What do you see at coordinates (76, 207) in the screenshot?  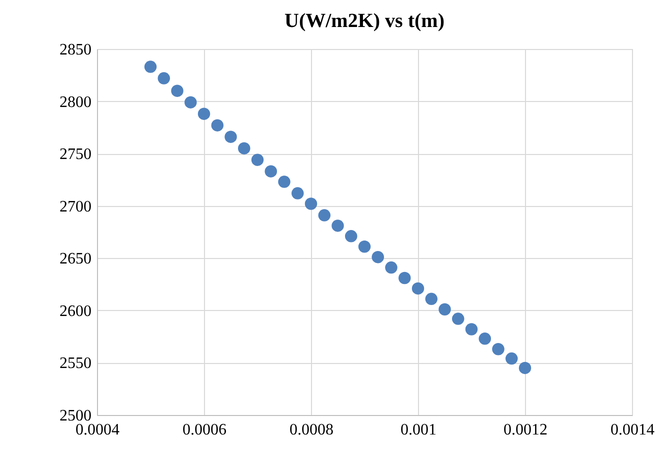 I see `y-tick-label: 2700` at bounding box center [76, 207].